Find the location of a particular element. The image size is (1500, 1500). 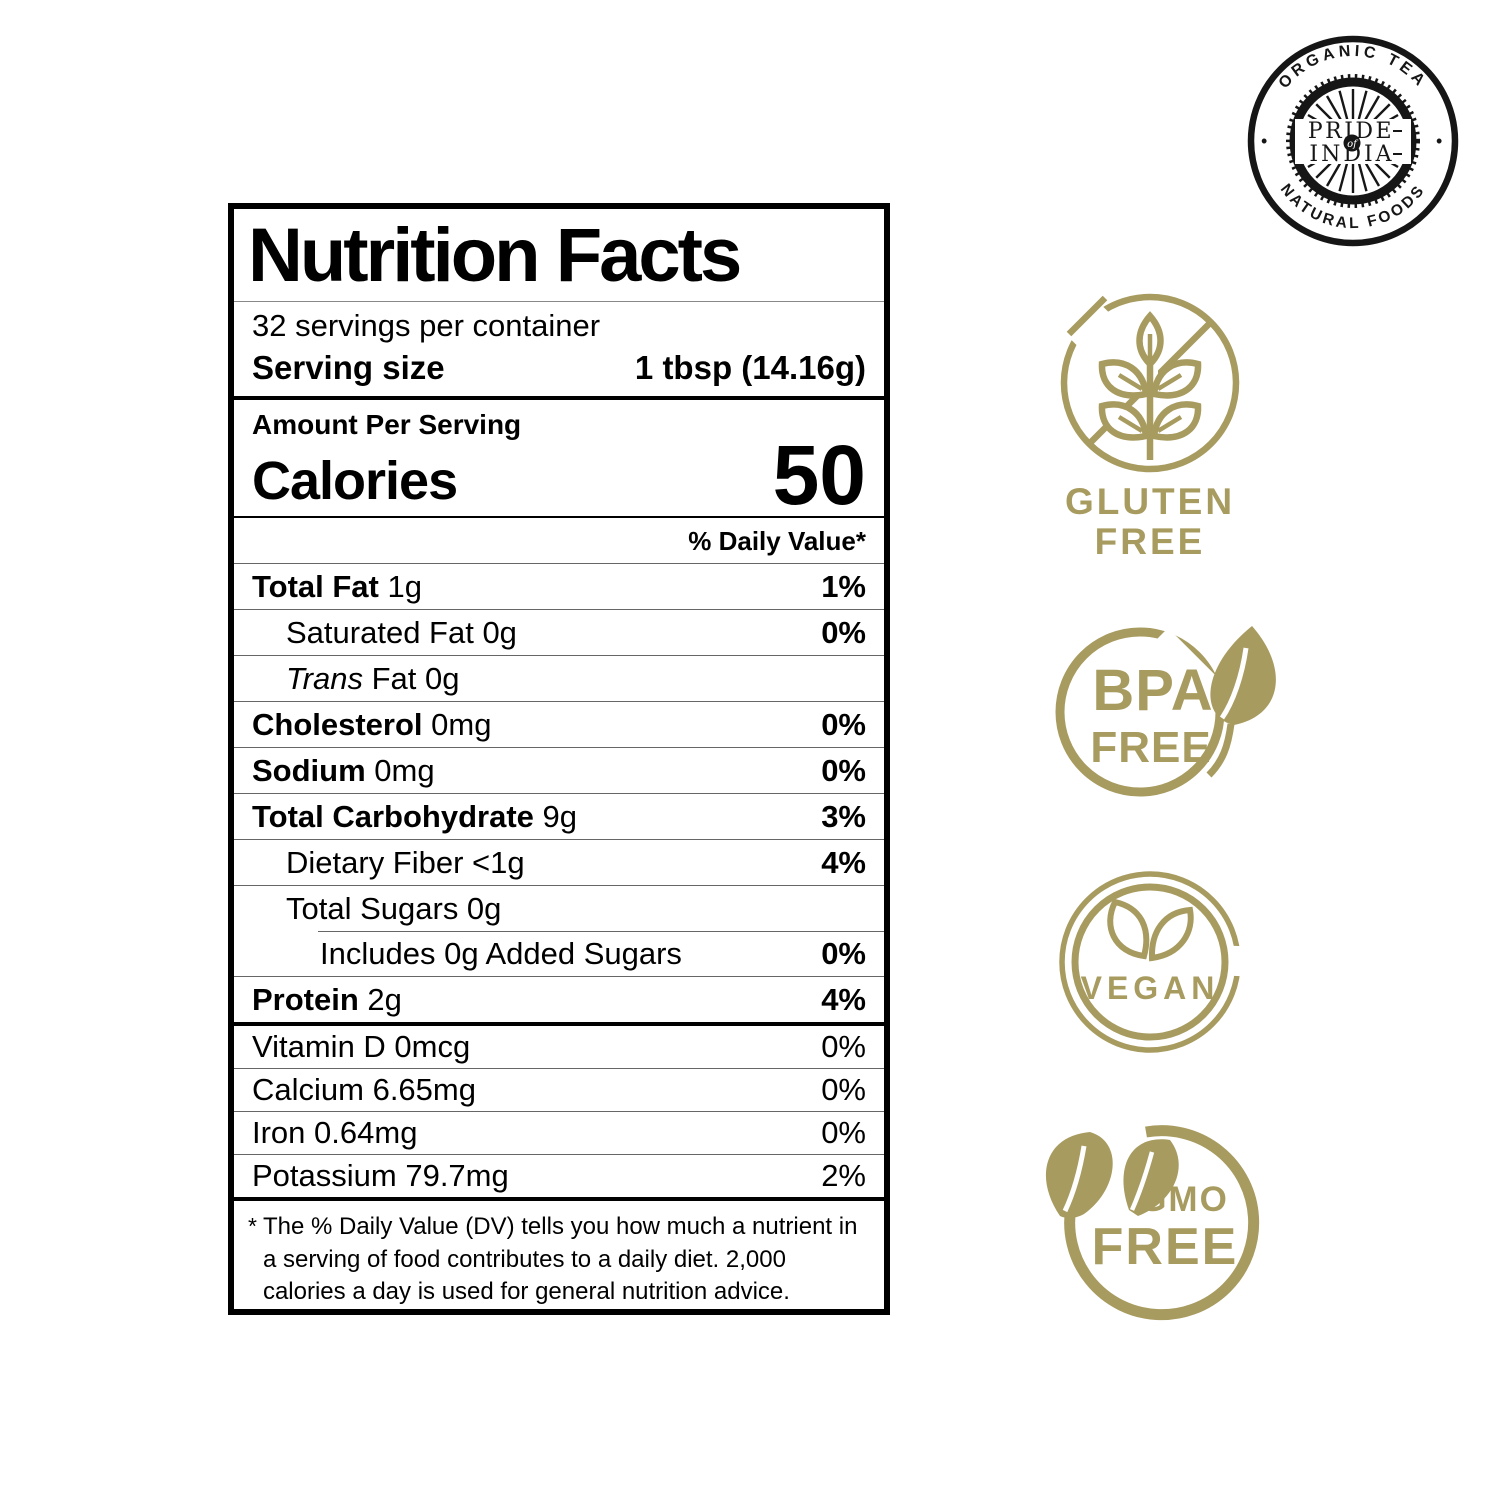

gluten-free-label-line2: FREE is located at coordinates (1150, 541).